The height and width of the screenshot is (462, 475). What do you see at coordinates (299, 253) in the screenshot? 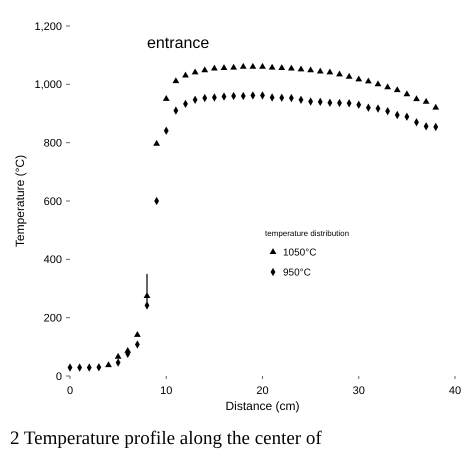
I see `legend-label: 1050°C` at bounding box center [299, 253].